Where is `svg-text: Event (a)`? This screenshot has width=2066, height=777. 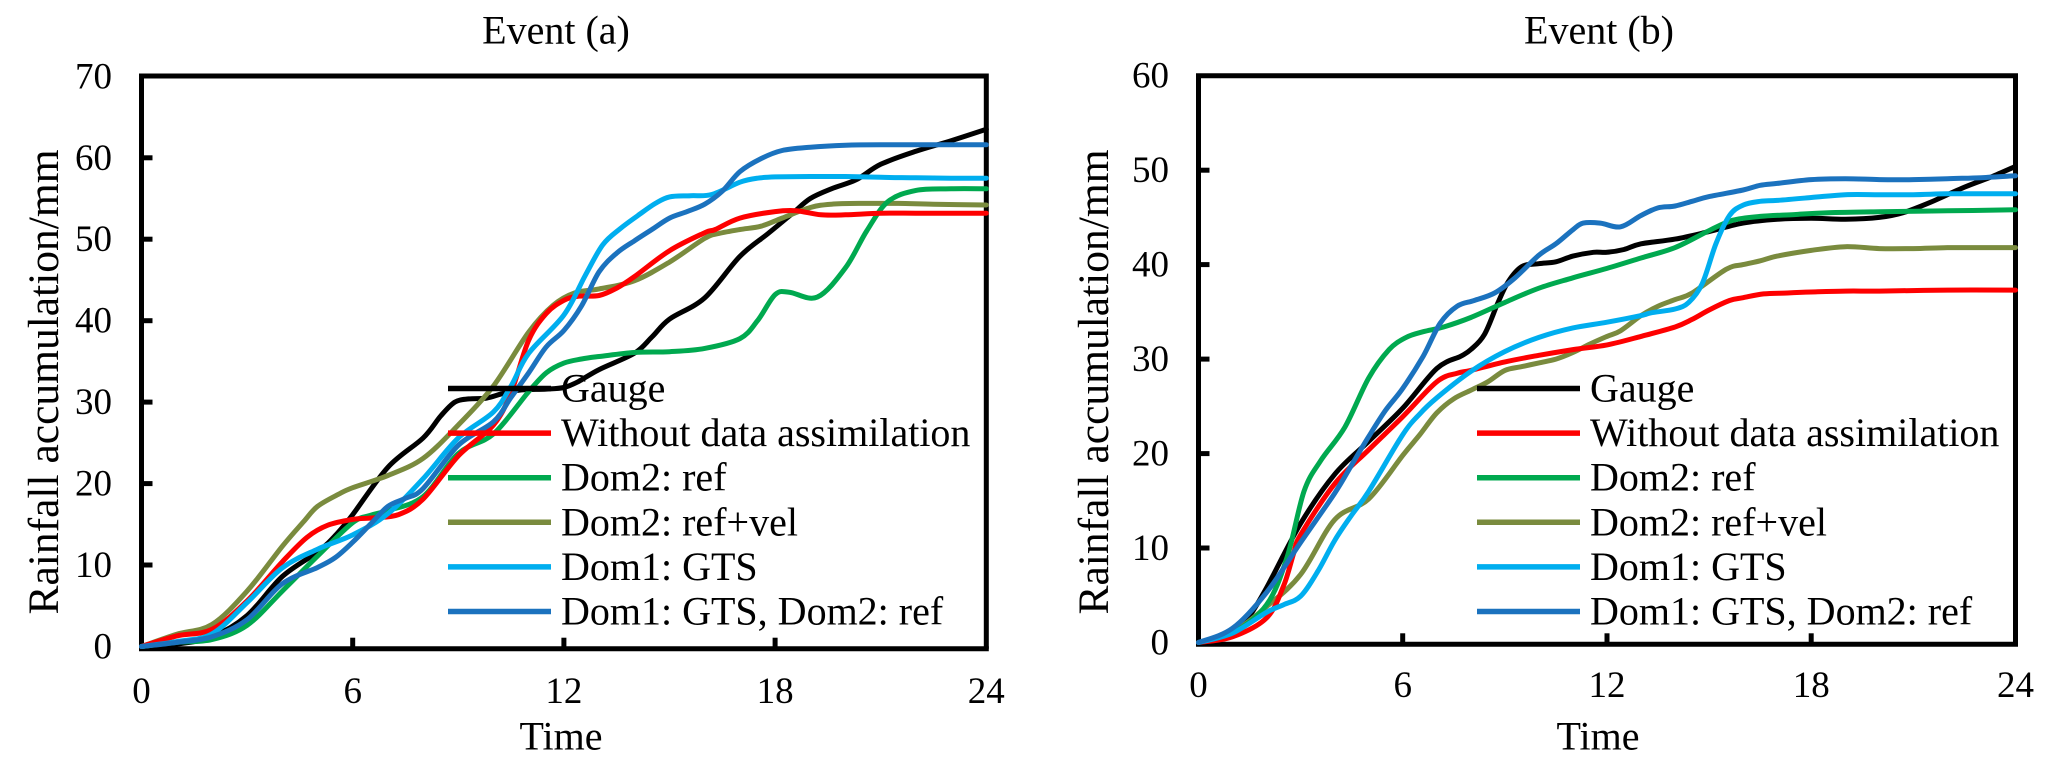 svg-text: Event (a) is located at coordinates (556, 30).